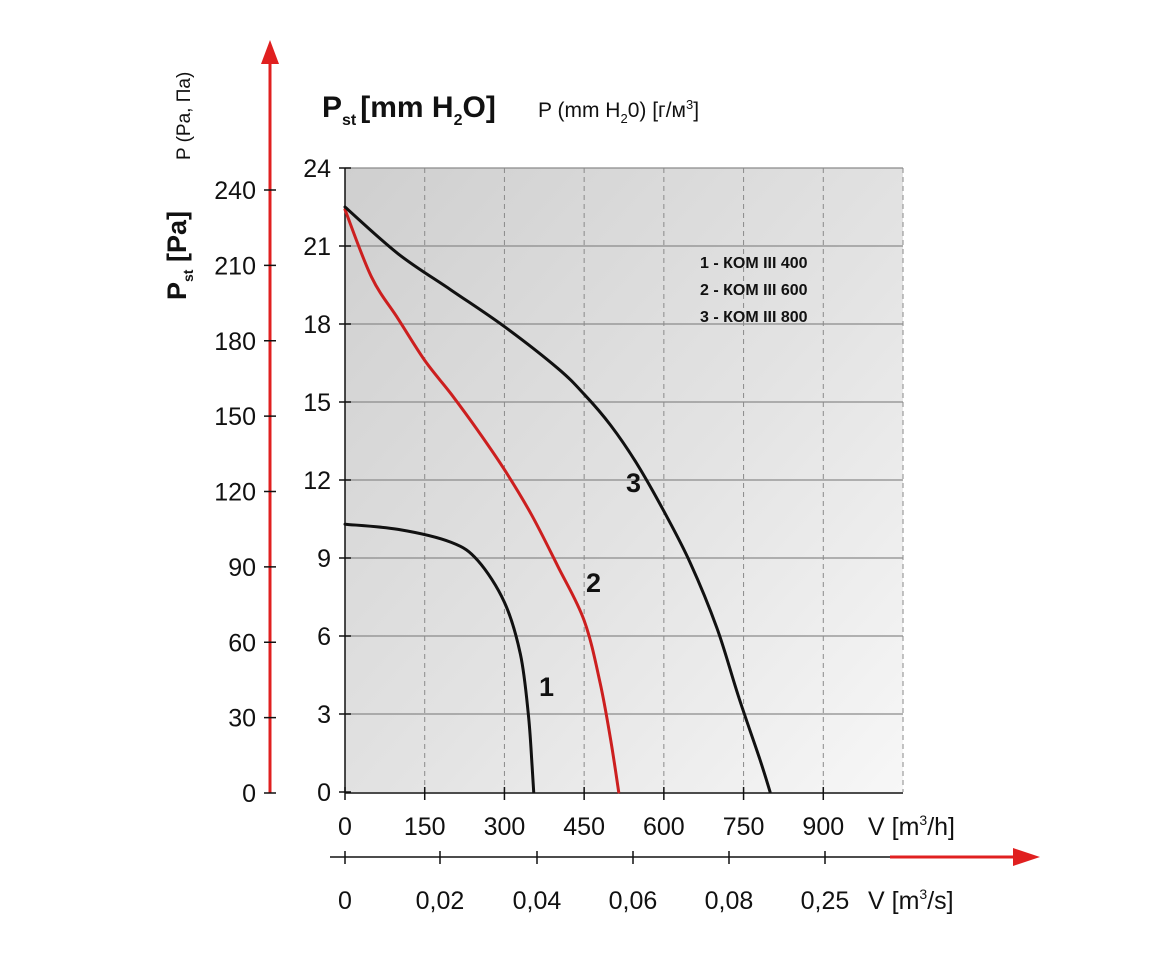 The width and height of the screenshot is (1173, 960). Describe the element at coordinates (242, 719) in the screenshot. I see `pa-tick-label: 30` at that location.